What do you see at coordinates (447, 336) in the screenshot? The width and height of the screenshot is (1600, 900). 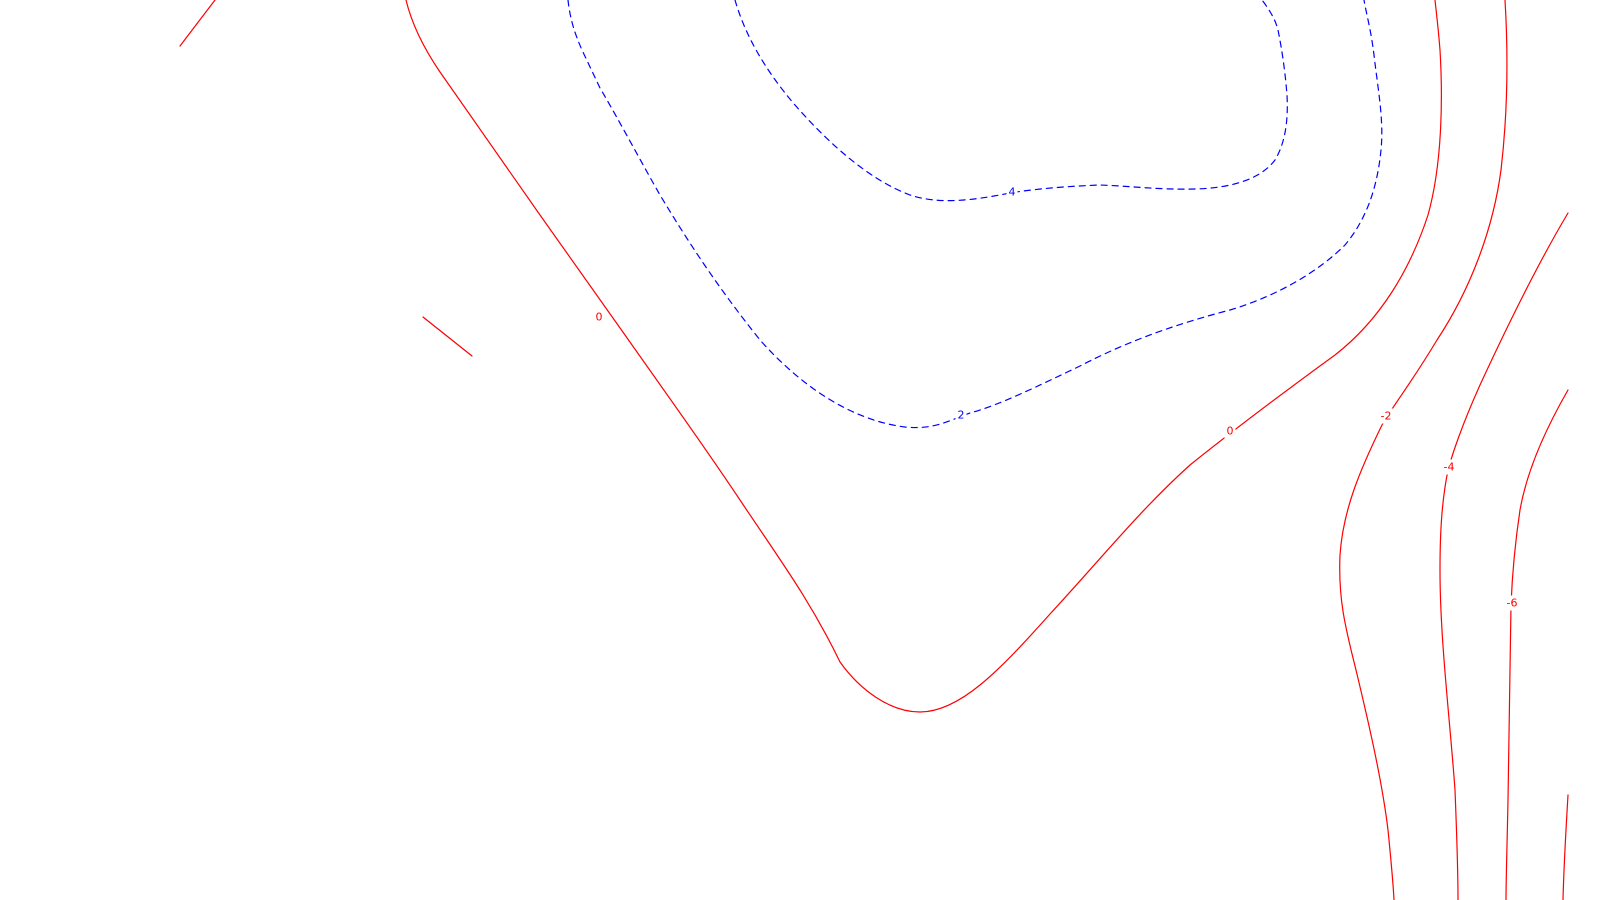 I see `contour-line-level-0-segment-b` at bounding box center [447, 336].